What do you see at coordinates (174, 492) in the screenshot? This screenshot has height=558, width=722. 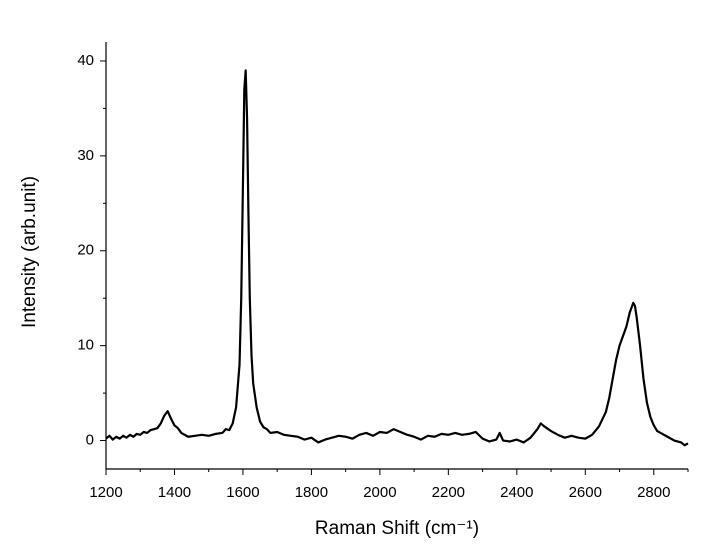 I see `x-tick-label: 1400` at bounding box center [174, 492].